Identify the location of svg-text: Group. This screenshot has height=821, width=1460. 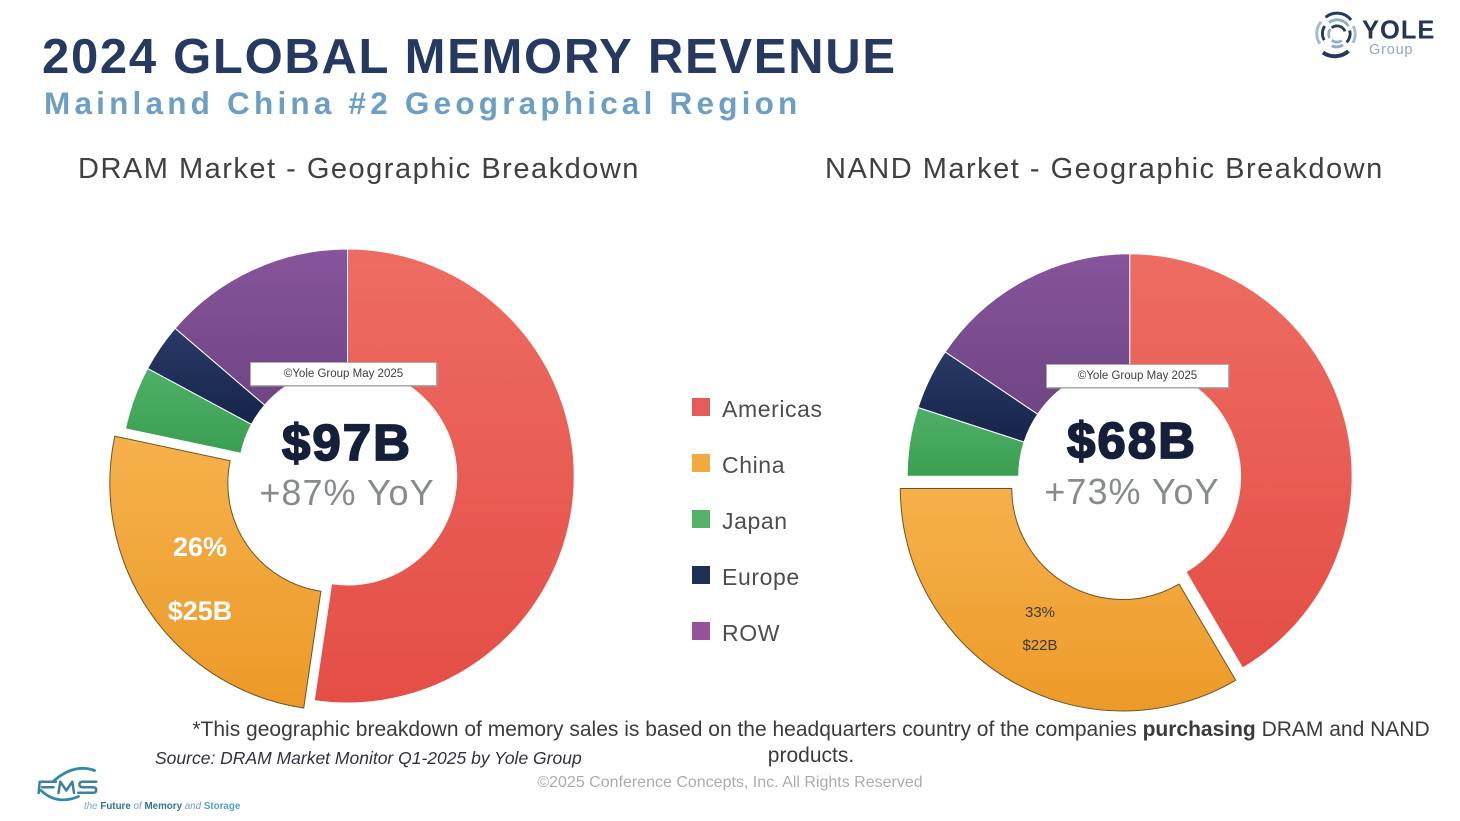
(1391, 50).